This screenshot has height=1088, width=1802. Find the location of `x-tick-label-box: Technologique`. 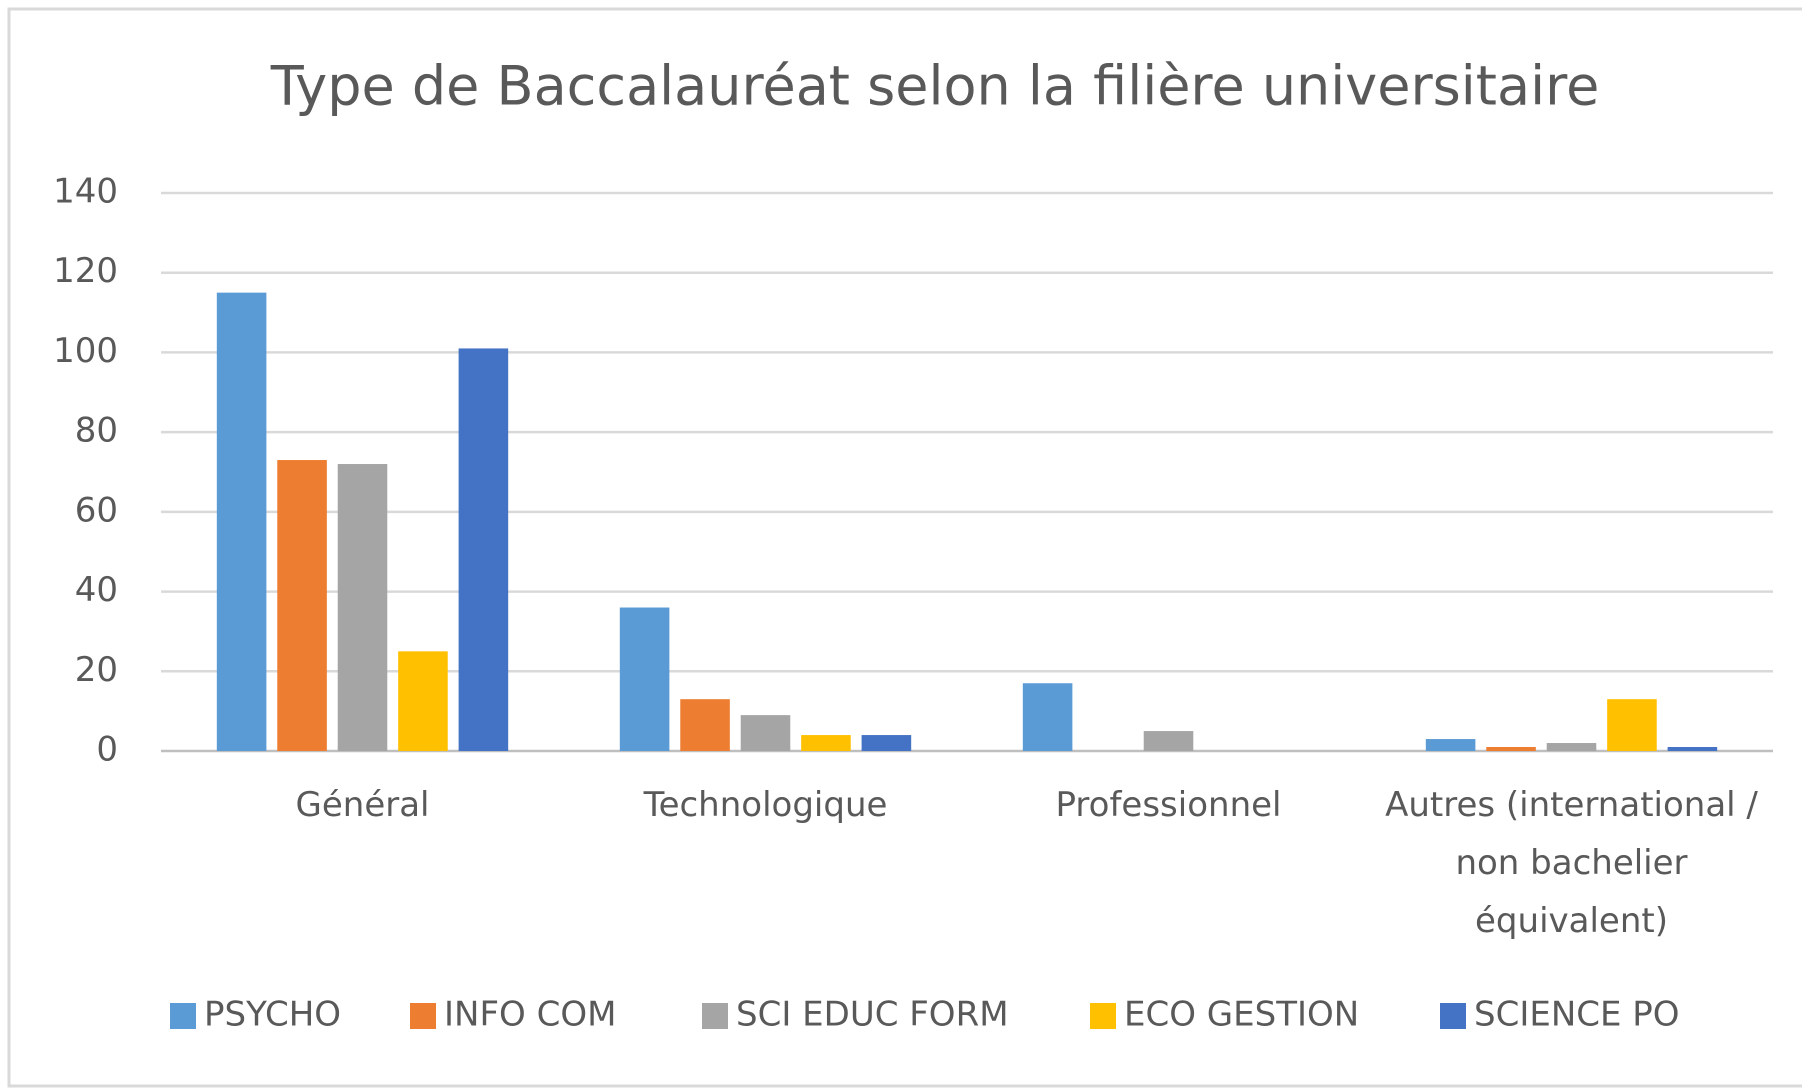

x-tick-label-box: Technologique is located at coordinates (765, 805).